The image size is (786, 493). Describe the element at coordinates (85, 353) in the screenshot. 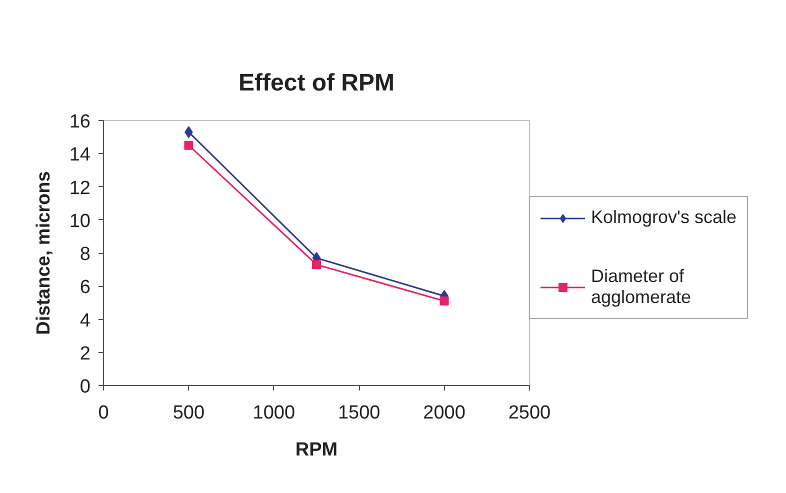

I see `y-tick-label: 2` at that location.